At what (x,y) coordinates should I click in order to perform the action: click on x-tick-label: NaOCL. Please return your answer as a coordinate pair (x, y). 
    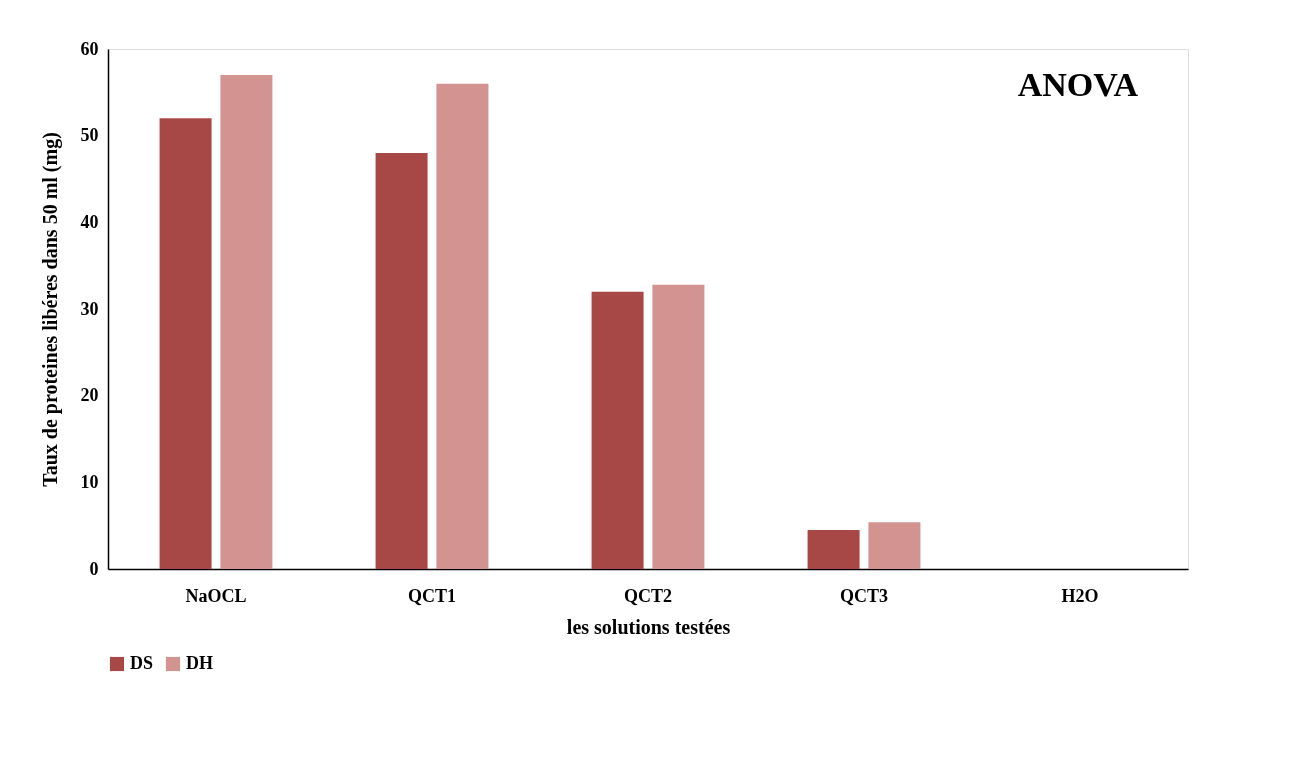
    Looking at the image, I should click on (216, 595).